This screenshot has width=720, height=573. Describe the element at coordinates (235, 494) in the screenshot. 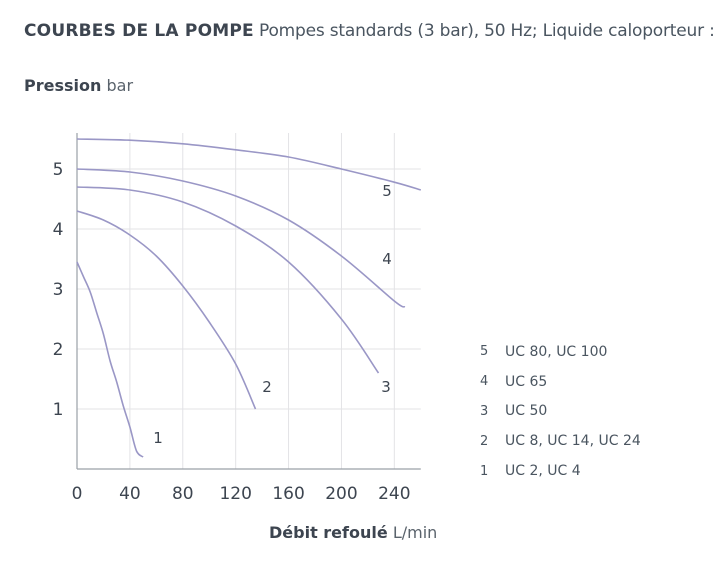

I see `x-tick-label: 120` at that location.